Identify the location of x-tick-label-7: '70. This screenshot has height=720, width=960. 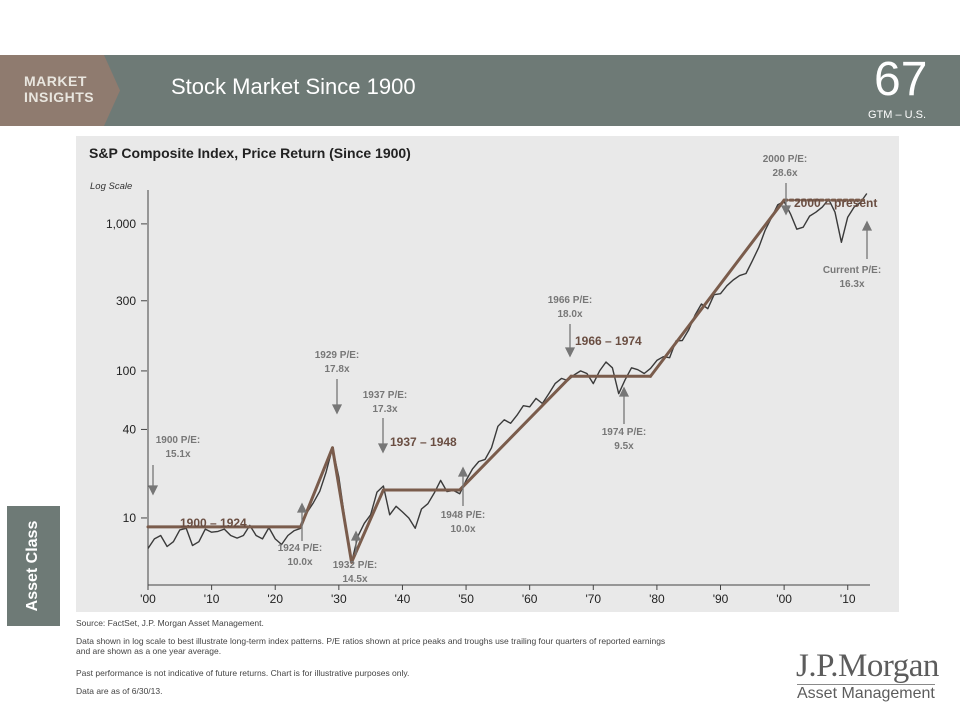
(593, 599).